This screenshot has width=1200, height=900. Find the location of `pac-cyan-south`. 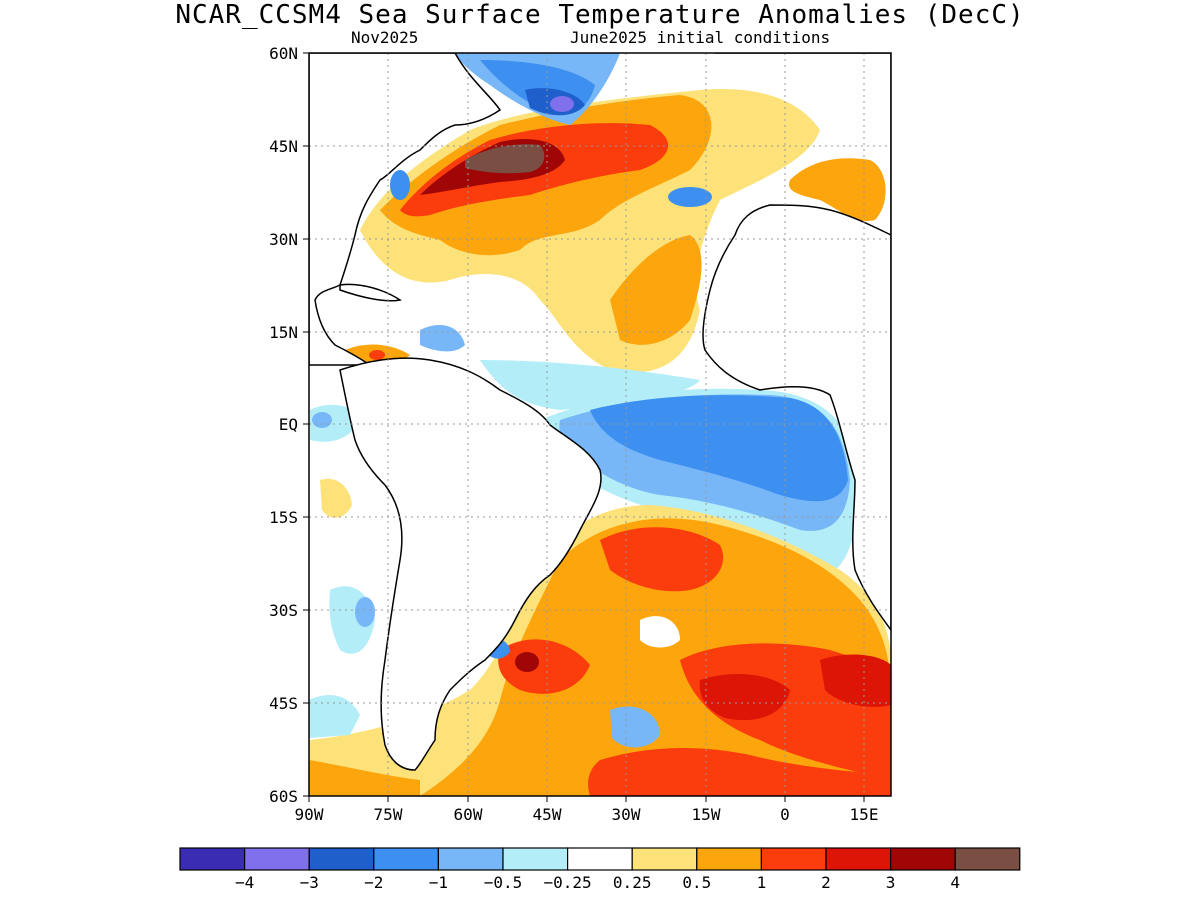

pac-cyan-south is located at coordinates (334, 716).